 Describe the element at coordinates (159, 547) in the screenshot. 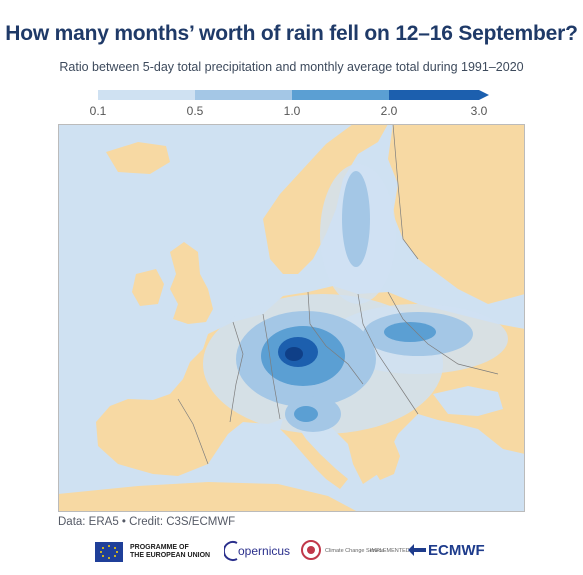

I see `eu-line-1: PROGRAMME OF` at that location.